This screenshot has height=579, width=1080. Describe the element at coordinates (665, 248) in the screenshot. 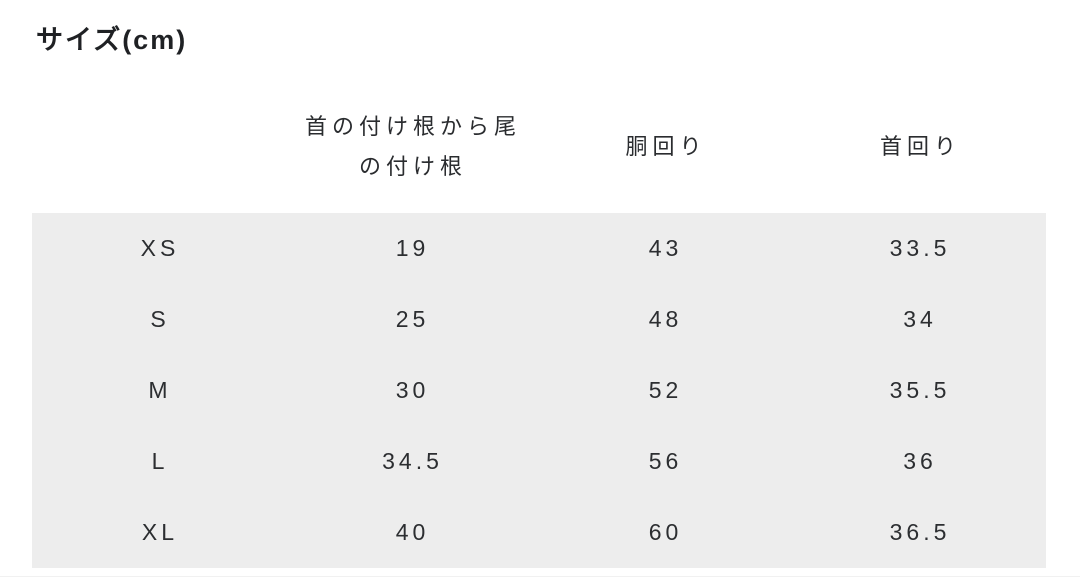

I see `cell-chest-girth: 43` at that location.